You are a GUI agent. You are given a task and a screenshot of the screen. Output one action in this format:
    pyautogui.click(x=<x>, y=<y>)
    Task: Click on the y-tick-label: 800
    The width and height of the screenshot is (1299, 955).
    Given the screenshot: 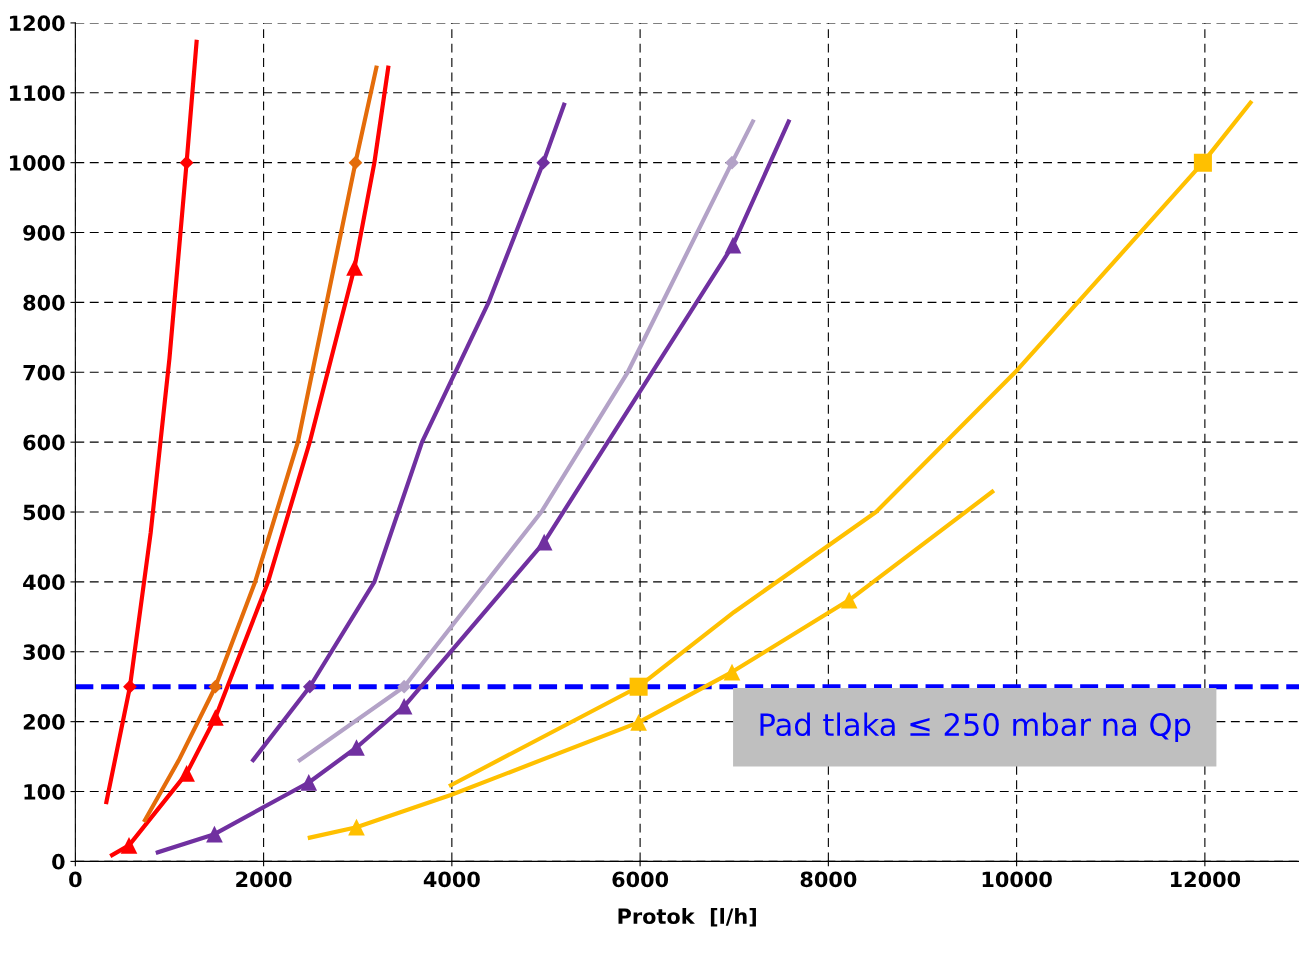 What is the action you would take?
    pyautogui.click(x=44, y=302)
    